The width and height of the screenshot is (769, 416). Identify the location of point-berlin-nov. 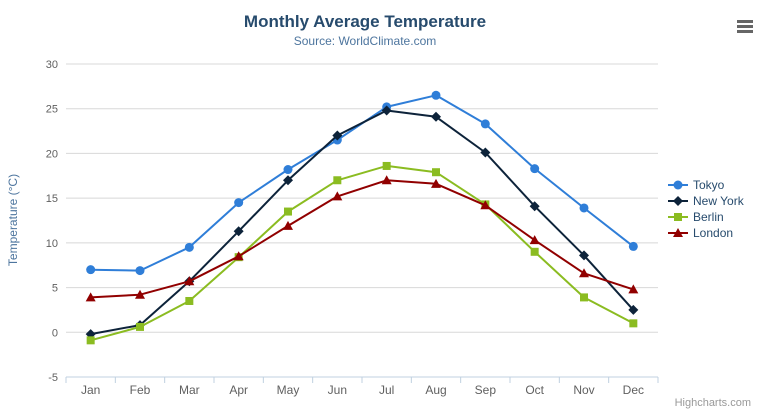
(584, 297).